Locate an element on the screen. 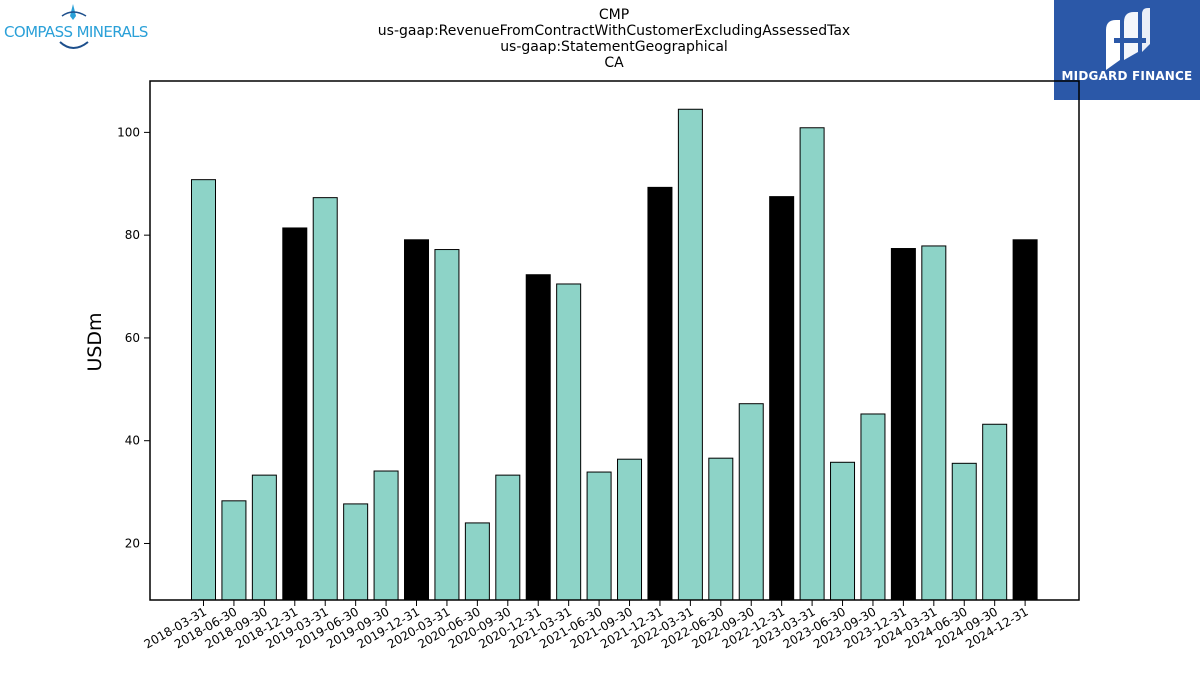 The image size is (1200, 675). y-axis-ticks: 20 40 60 80 100 is located at coordinates (133, 337).